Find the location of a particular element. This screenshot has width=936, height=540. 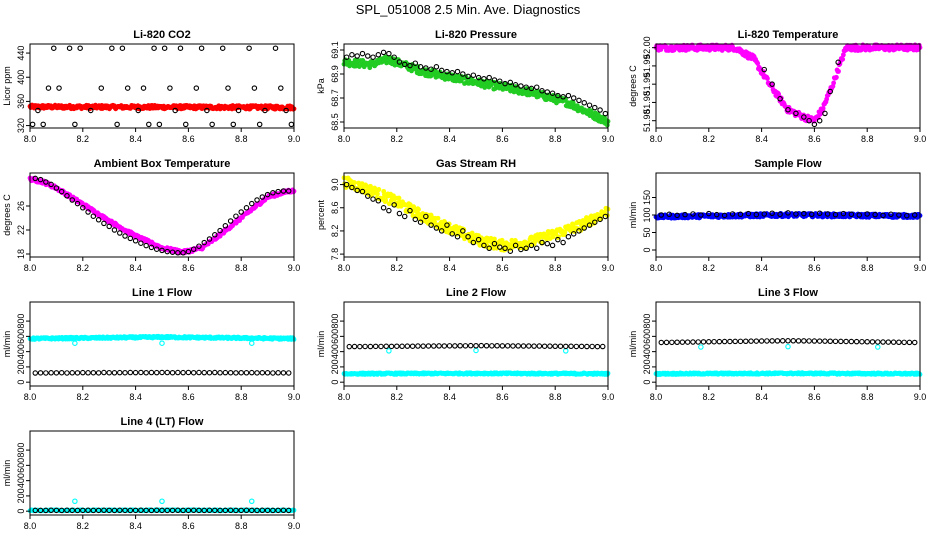

chart-title: Line 2 Flow is located at coordinates (476, 293).